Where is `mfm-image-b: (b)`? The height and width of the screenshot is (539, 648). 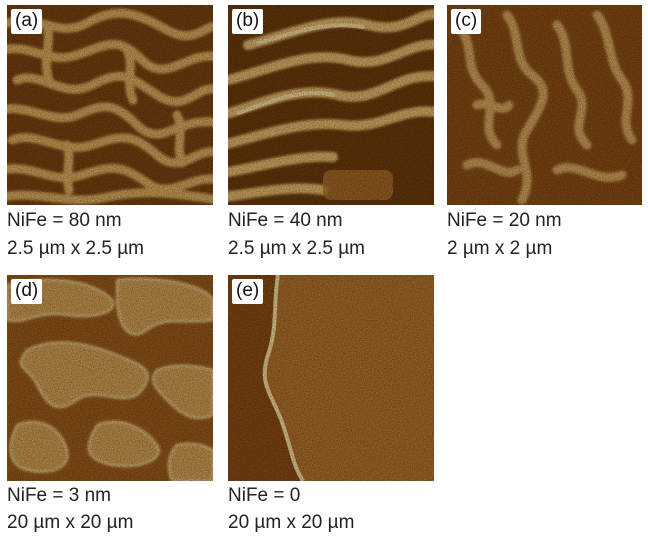 mfm-image-b: (b) is located at coordinates (331, 105).